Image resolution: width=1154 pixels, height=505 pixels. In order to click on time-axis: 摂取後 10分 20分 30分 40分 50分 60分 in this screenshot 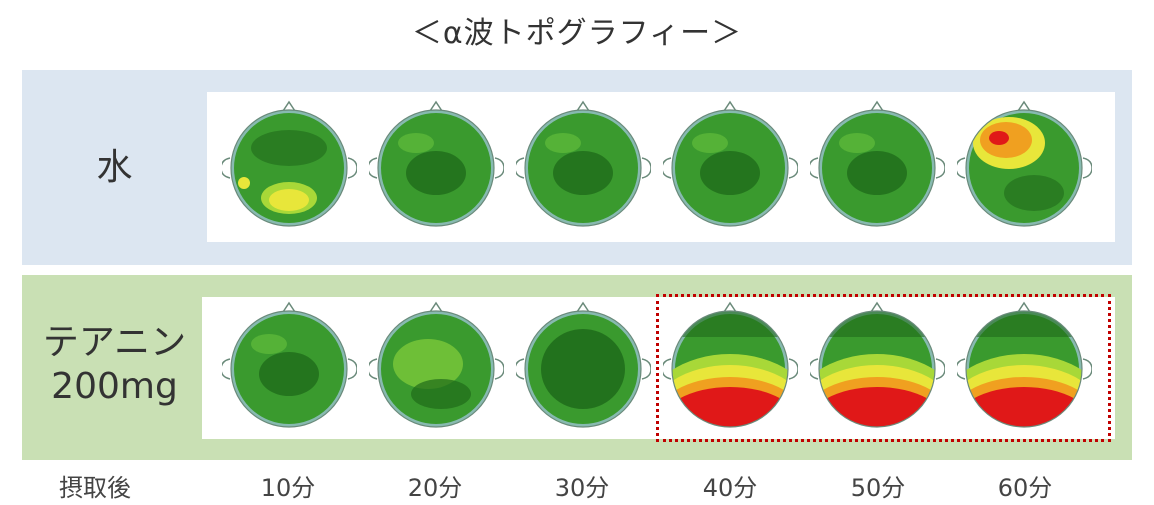, I will do `click(577, 485)`.